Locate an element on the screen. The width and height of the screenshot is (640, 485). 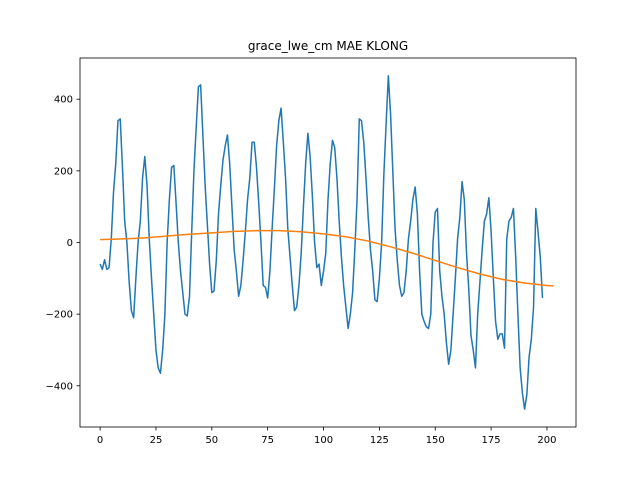
x-tick-label: 0 is located at coordinates (100, 440).